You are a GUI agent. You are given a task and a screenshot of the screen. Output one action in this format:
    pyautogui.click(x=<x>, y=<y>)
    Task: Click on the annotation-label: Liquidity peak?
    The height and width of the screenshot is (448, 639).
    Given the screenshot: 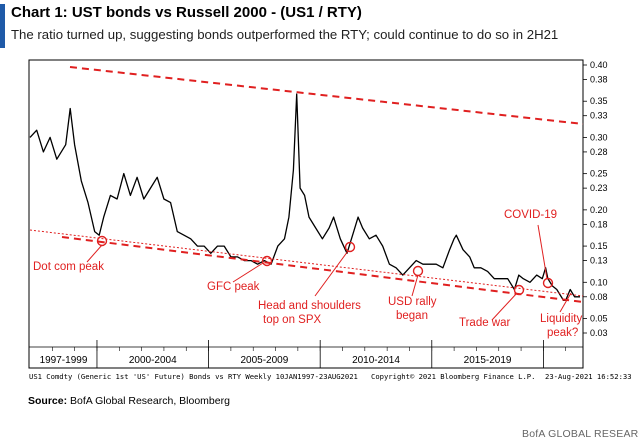 What is the action you would take?
    pyautogui.click(x=561, y=326)
    